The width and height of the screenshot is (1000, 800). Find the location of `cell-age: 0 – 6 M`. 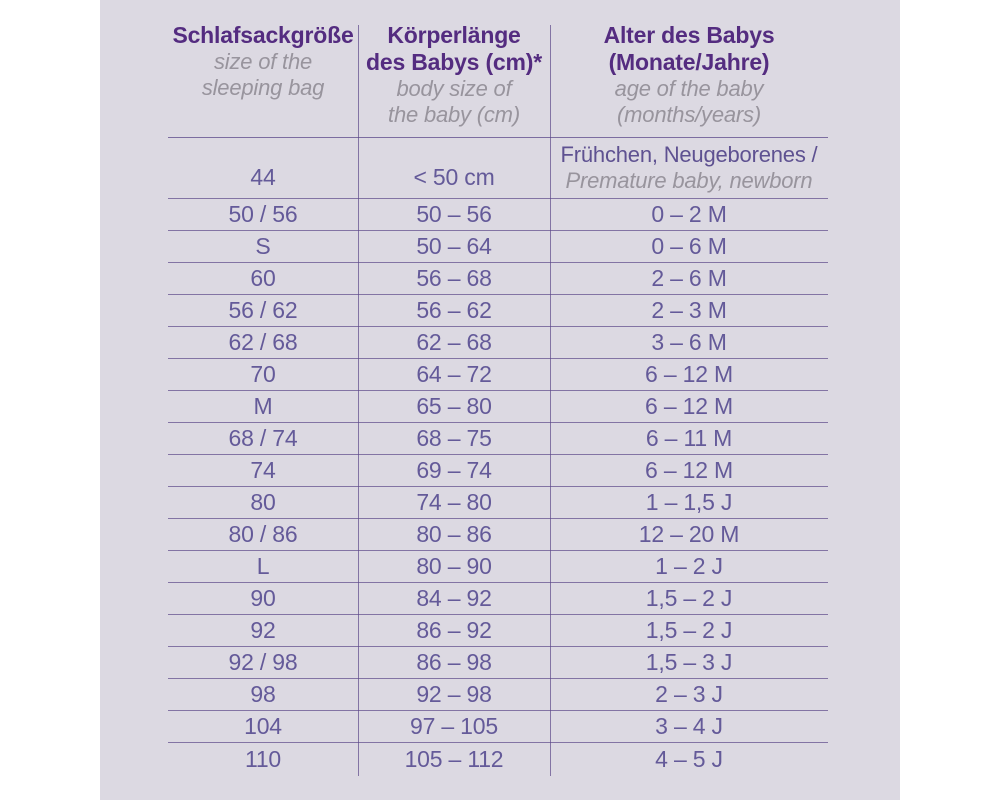

cell-age: 0 – 6 M is located at coordinates (689, 246).